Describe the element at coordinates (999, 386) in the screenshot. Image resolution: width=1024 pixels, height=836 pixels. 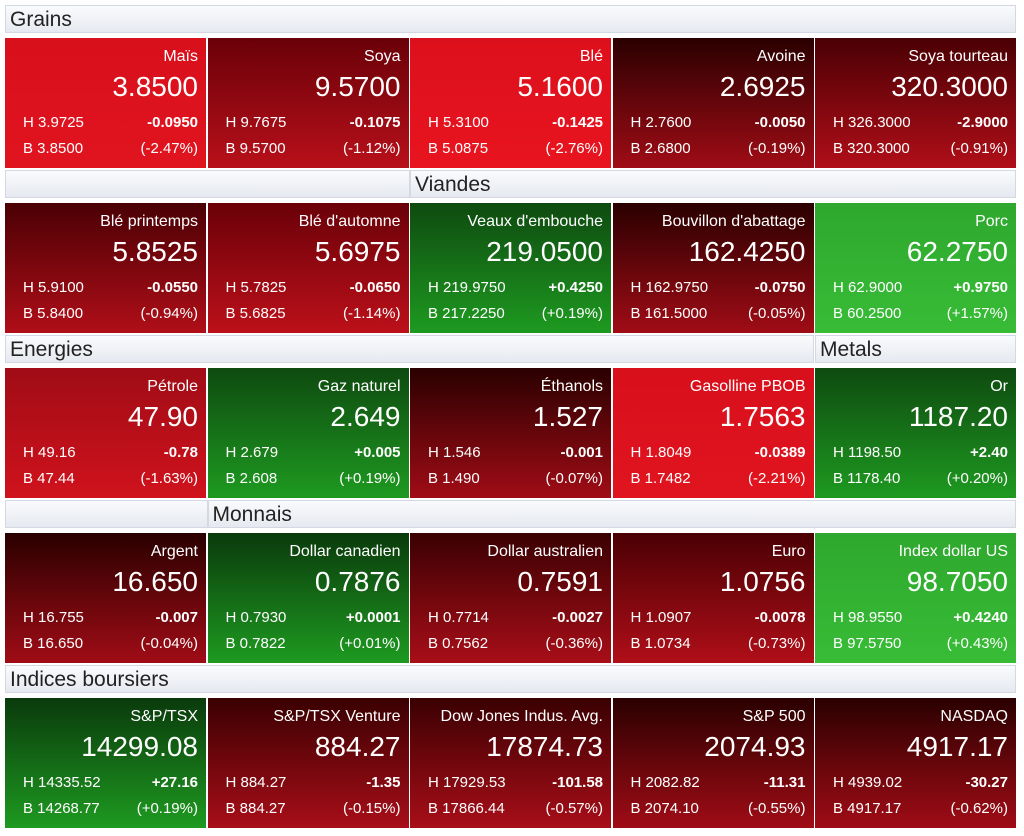
I see `instrument-name: Or` at that location.